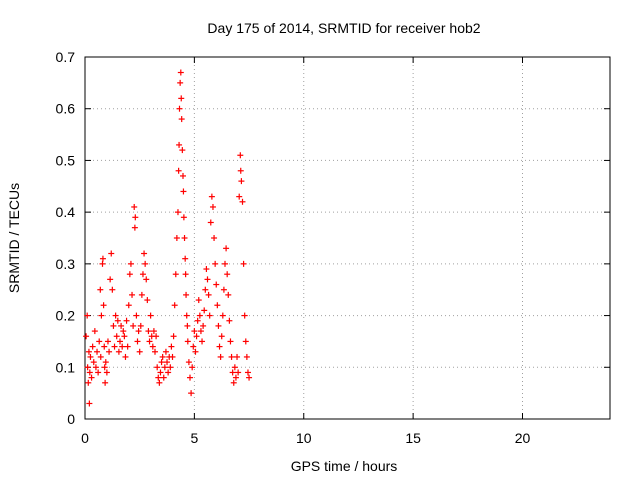  I want to click on x-axis-label: GPS time / hours, so click(344, 466).